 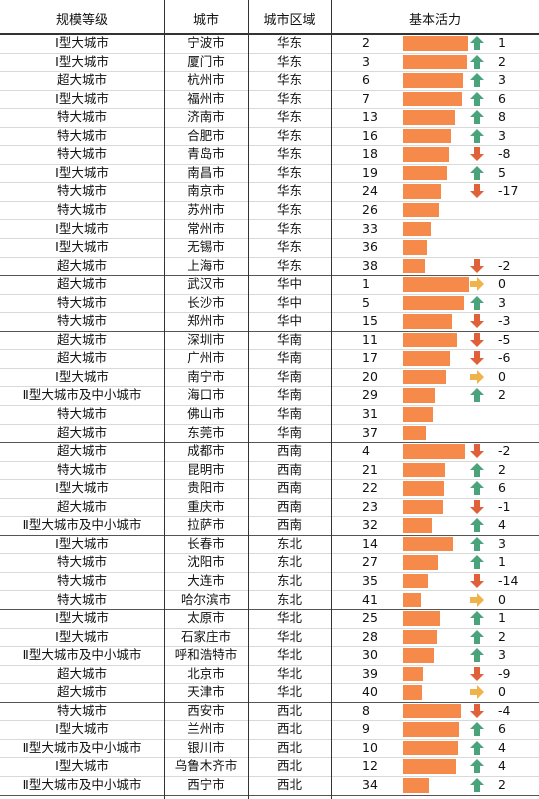 I want to click on city-cell: 西安市, so click(x=206, y=710).